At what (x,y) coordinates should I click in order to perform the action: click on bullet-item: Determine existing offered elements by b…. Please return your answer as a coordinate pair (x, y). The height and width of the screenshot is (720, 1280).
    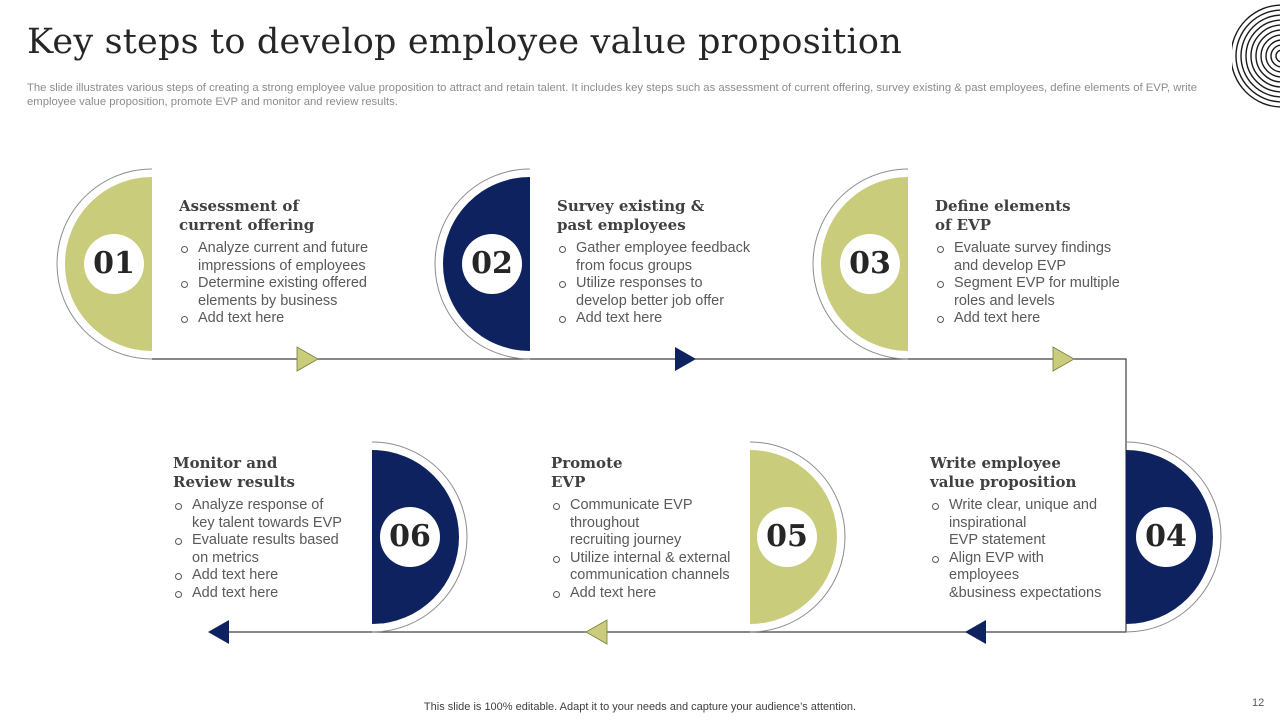
    Looking at the image, I should click on (289, 292).